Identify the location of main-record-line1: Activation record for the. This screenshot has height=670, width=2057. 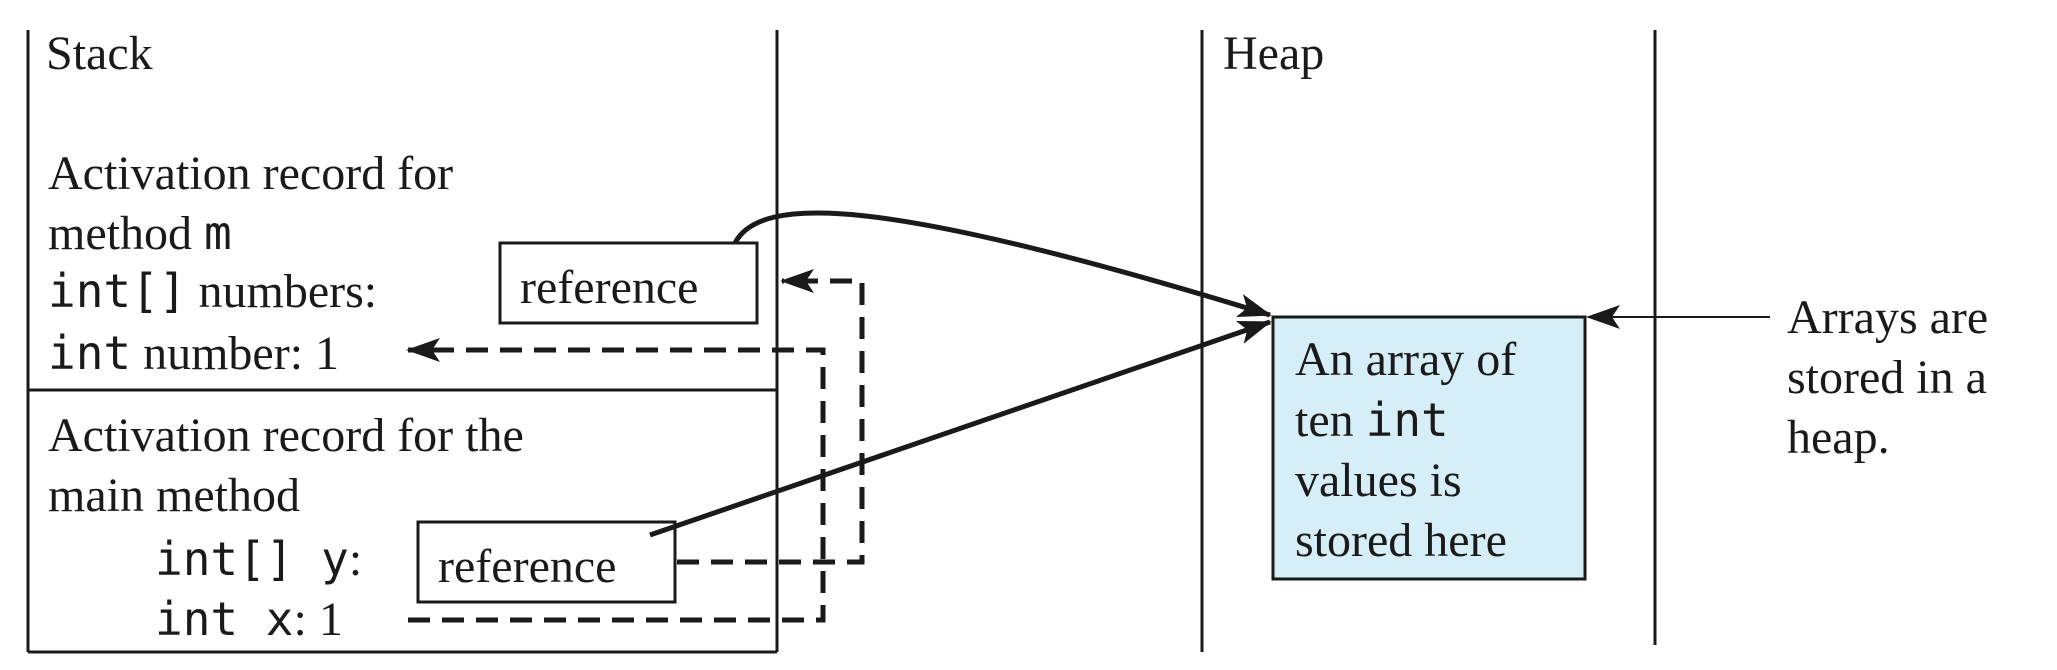
(286, 435).